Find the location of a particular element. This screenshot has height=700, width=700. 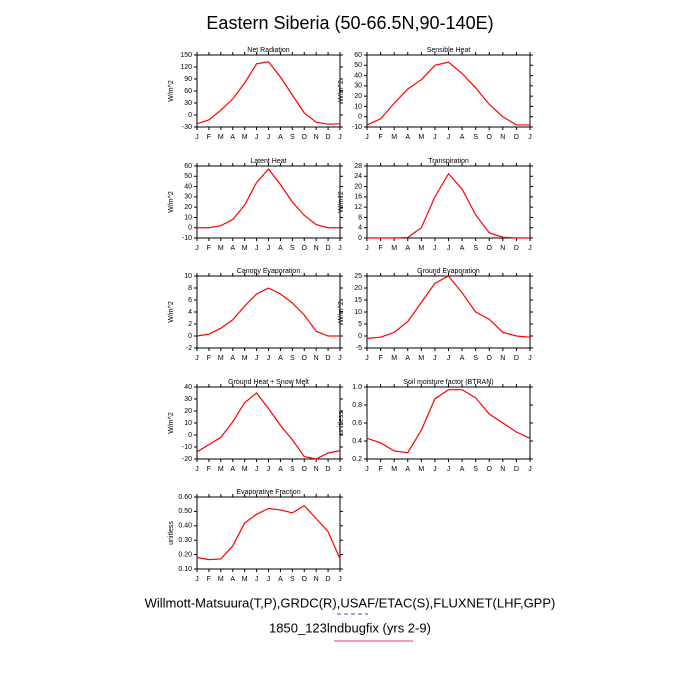

y-tick-label: 12 is located at coordinates (358, 207).